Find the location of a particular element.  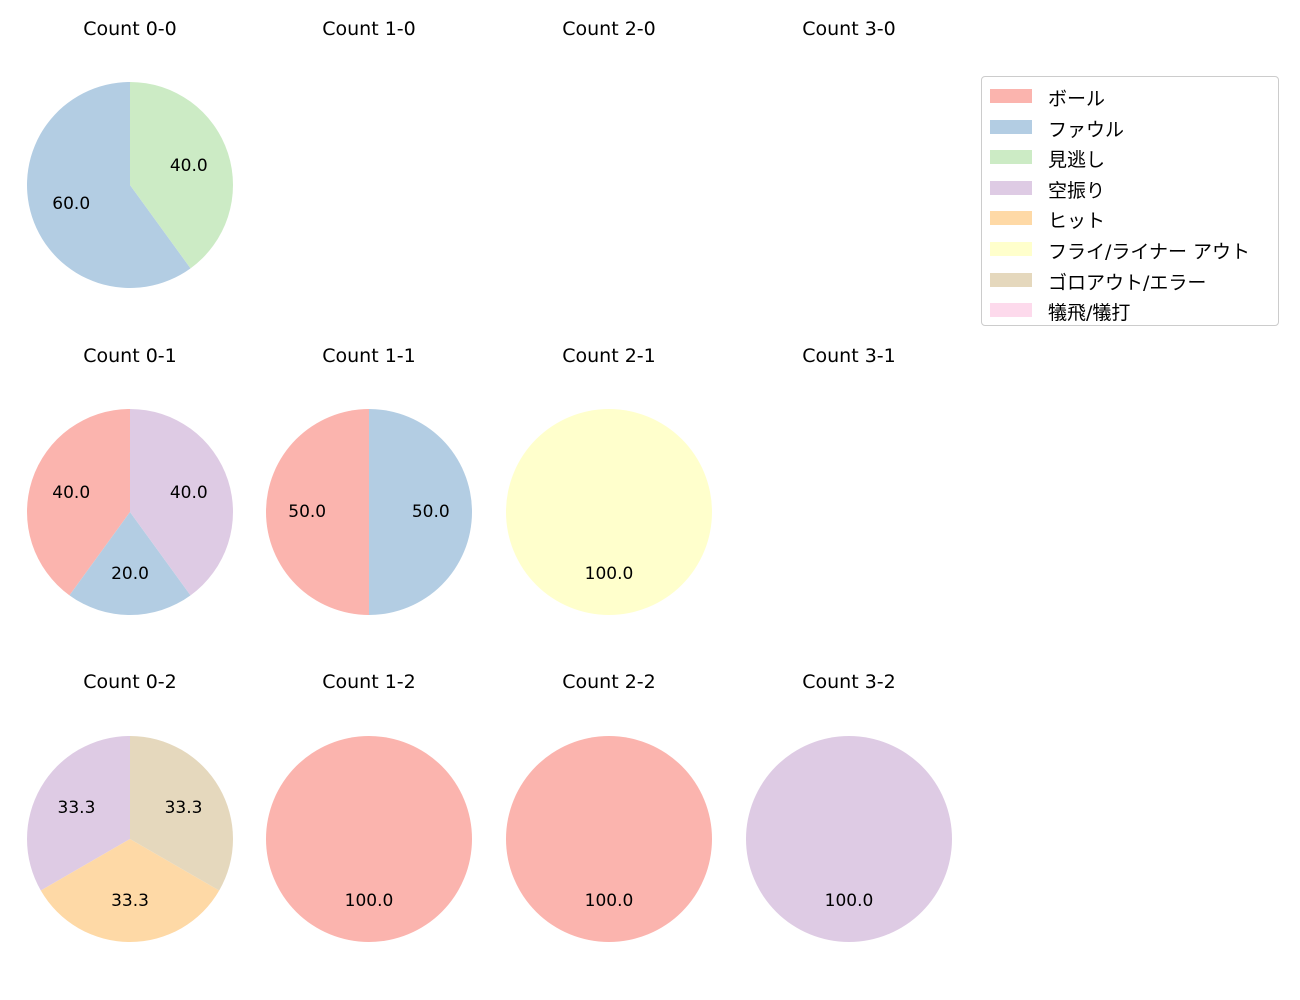

pie-title: Count 1-0 is located at coordinates (369, 29).